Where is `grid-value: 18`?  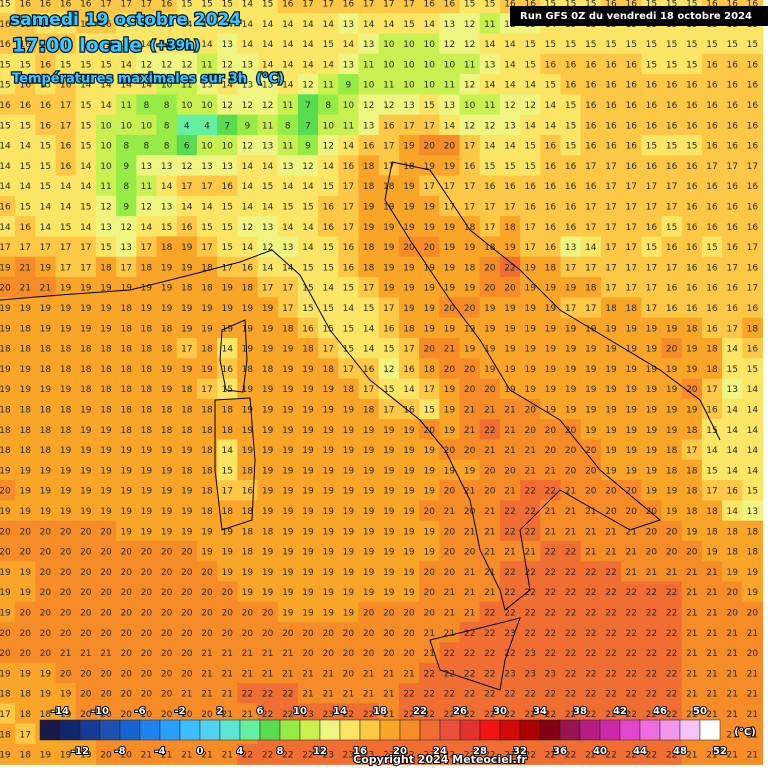 grid-value: 18 is located at coordinates (25, 431).